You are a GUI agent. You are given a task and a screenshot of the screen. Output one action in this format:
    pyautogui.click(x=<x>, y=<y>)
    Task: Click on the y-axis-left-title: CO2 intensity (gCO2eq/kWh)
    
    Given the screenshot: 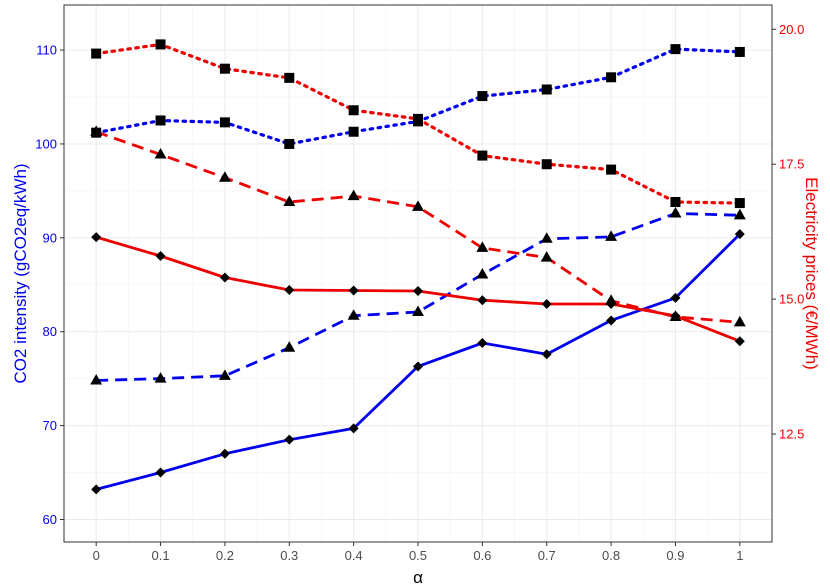 What is the action you would take?
    pyautogui.click(x=20, y=273)
    